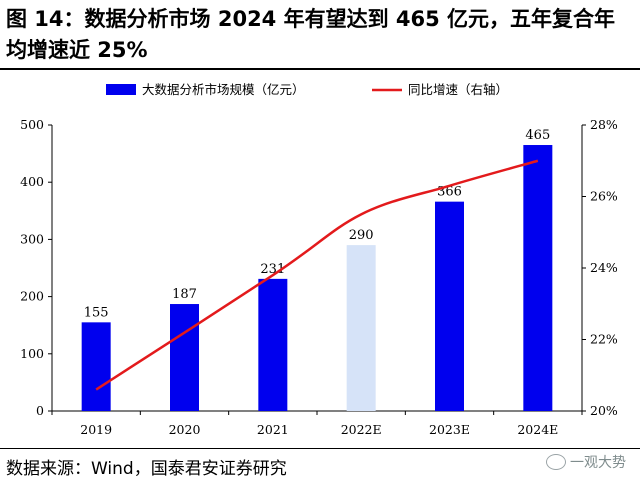 This screenshot has height=482, width=640. What do you see at coordinates (40, 410) in the screenshot?
I see `y-left-tick-label: 0` at bounding box center [40, 410].